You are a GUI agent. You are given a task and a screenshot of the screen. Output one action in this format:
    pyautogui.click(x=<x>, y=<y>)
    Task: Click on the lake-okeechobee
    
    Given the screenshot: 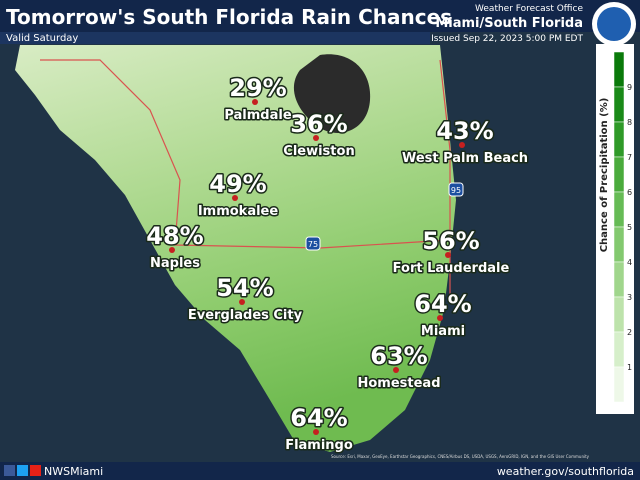 What is the action you would take?
    pyautogui.click(x=332, y=93)
    